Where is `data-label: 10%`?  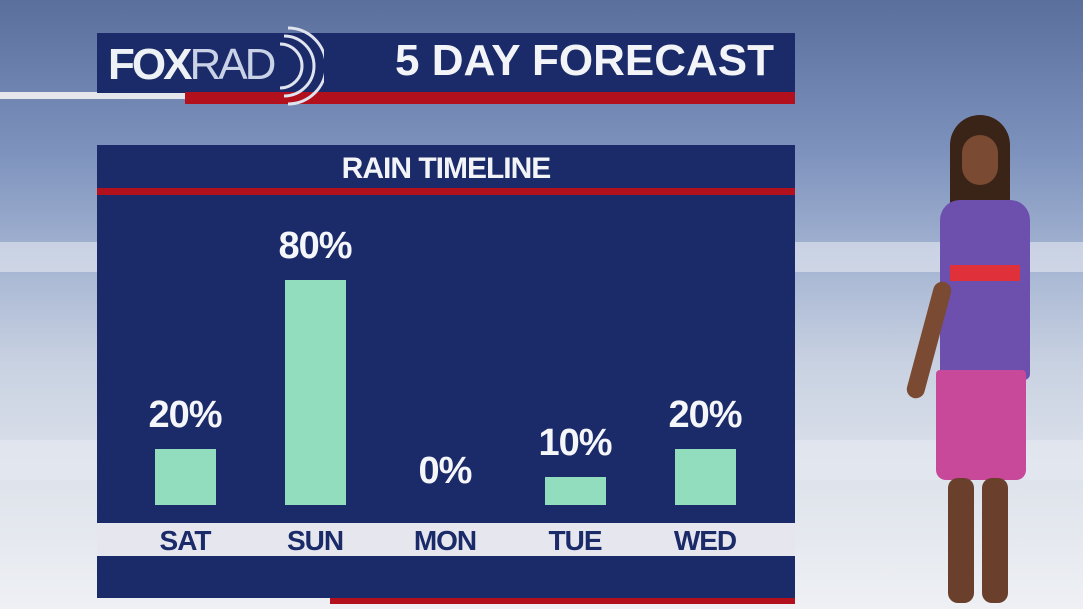
data-label: 10% is located at coordinates (575, 442).